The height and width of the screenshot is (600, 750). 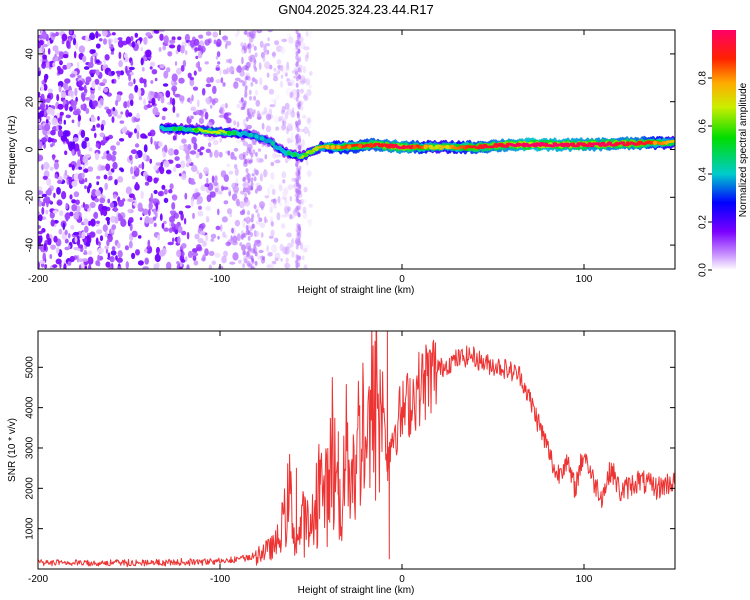 I want to click on colorbar-gradient, so click(x=724, y=150).